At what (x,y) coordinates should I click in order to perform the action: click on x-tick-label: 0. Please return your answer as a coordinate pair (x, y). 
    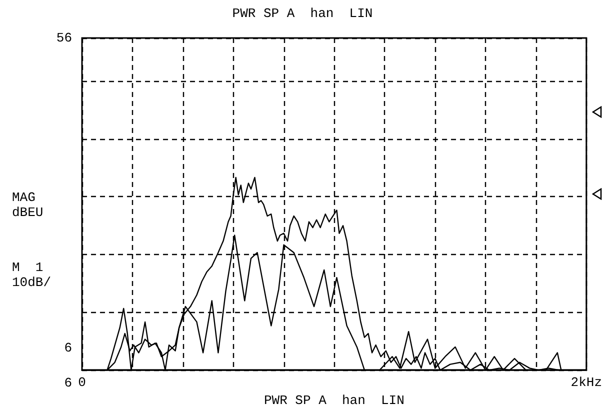
    Looking at the image, I should click on (82, 382).